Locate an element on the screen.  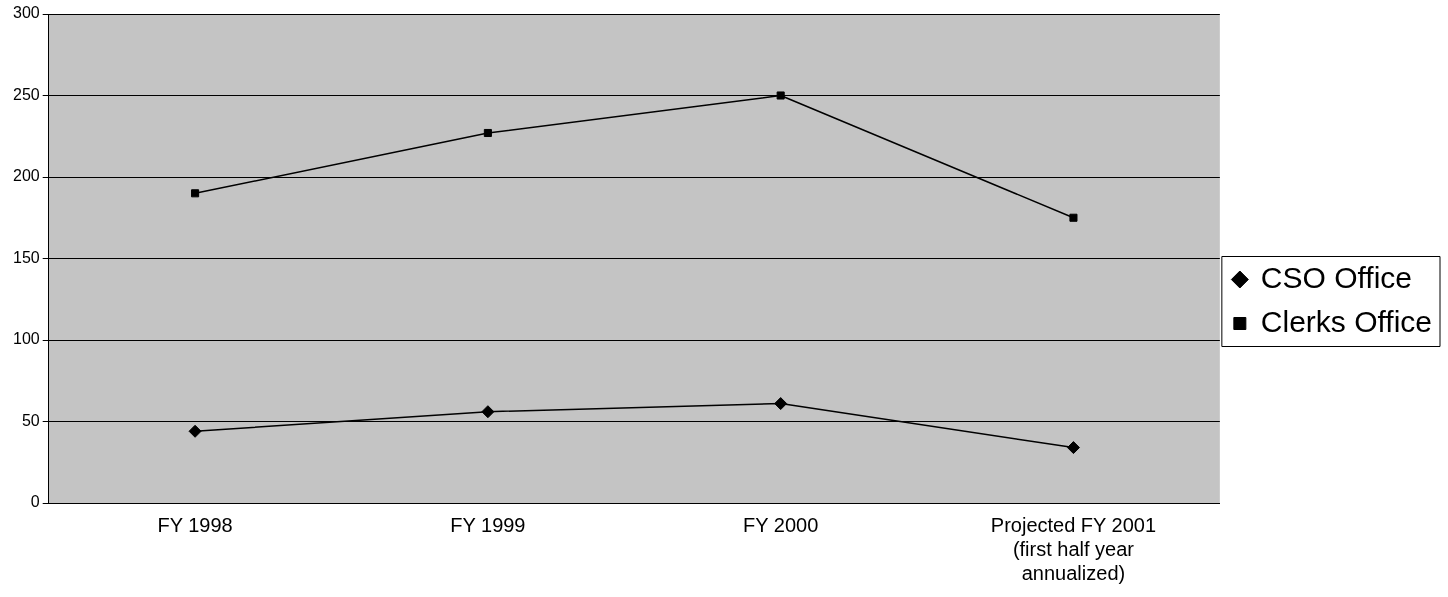
x-tick-label: FY 2000 is located at coordinates (781, 524).